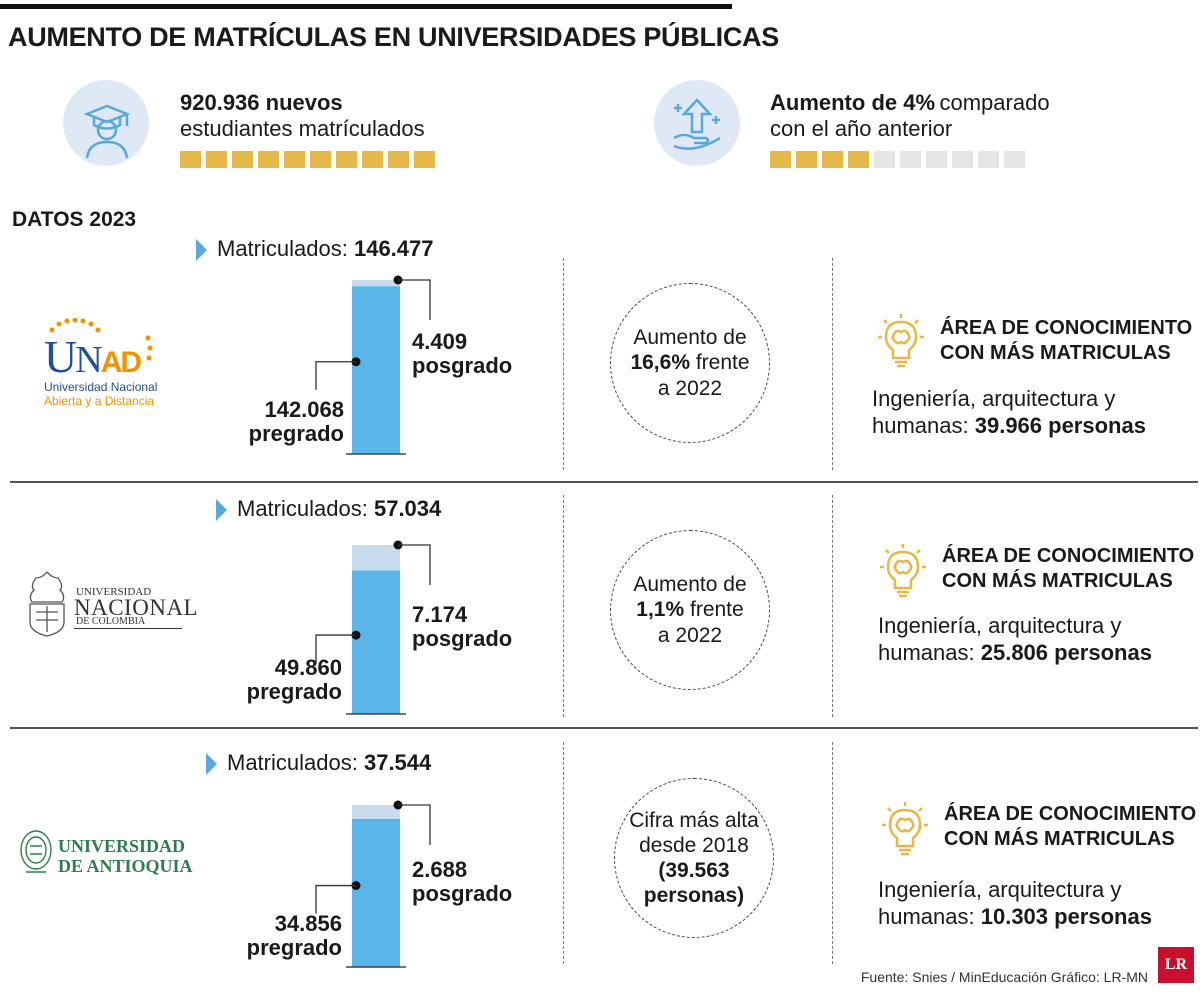 Image resolution: width=1200 pixels, height=993 pixels. I want to click on top-rule, so click(366, 6).